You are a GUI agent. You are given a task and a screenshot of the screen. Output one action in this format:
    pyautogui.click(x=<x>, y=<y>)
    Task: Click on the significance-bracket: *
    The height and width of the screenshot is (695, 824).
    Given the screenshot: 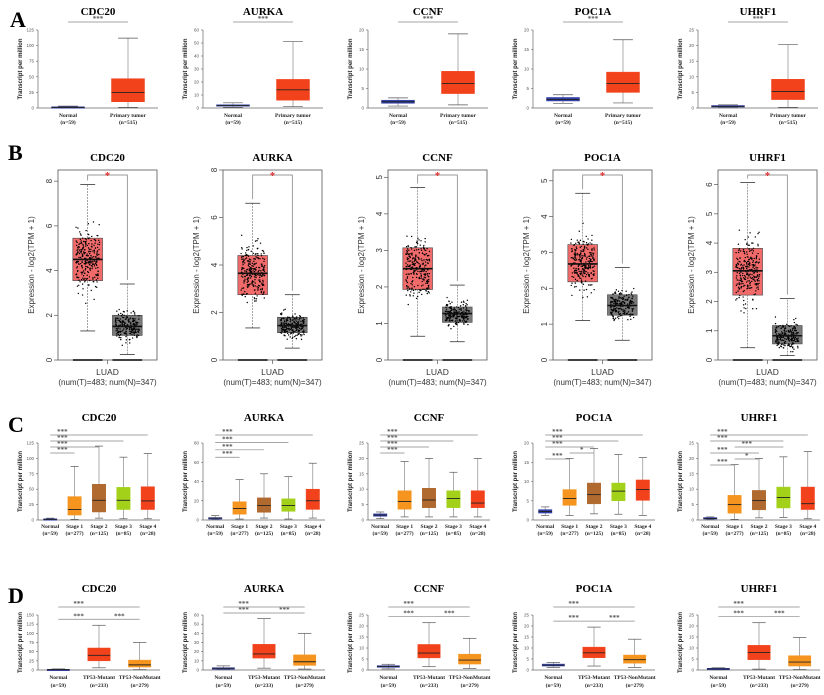 What is the action you would take?
    pyautogui.click(x=272, y=230)
    